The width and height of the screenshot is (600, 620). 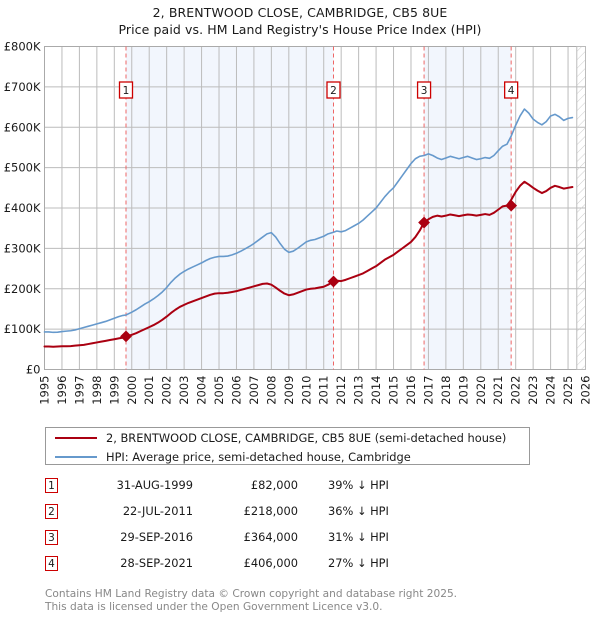 I want to click on txn-date: 29-SEP-2016, so click(x=156, y=537).